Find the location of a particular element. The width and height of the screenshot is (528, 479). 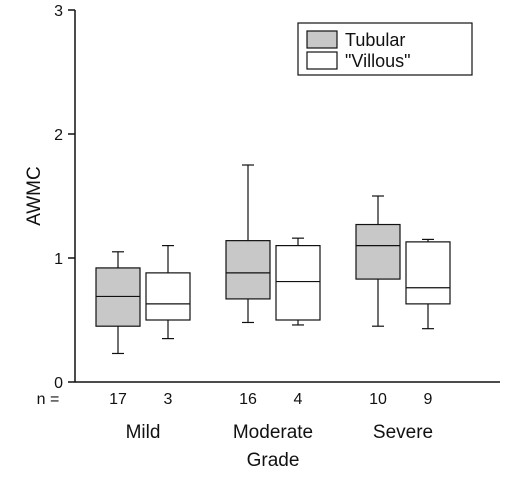

n-count-label: 16 is located at coordinates (248, 399).